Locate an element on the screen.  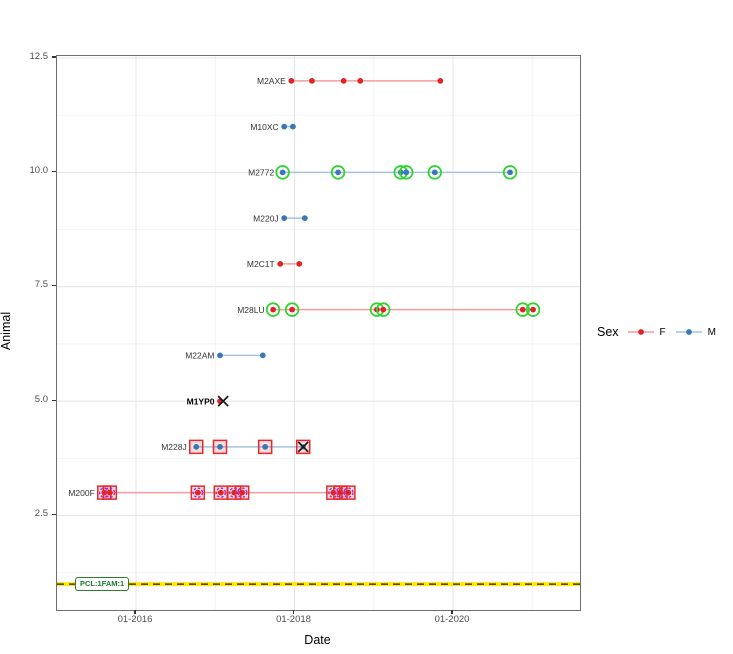
row-label: M1YP0 is located at coordinates (201, 401).